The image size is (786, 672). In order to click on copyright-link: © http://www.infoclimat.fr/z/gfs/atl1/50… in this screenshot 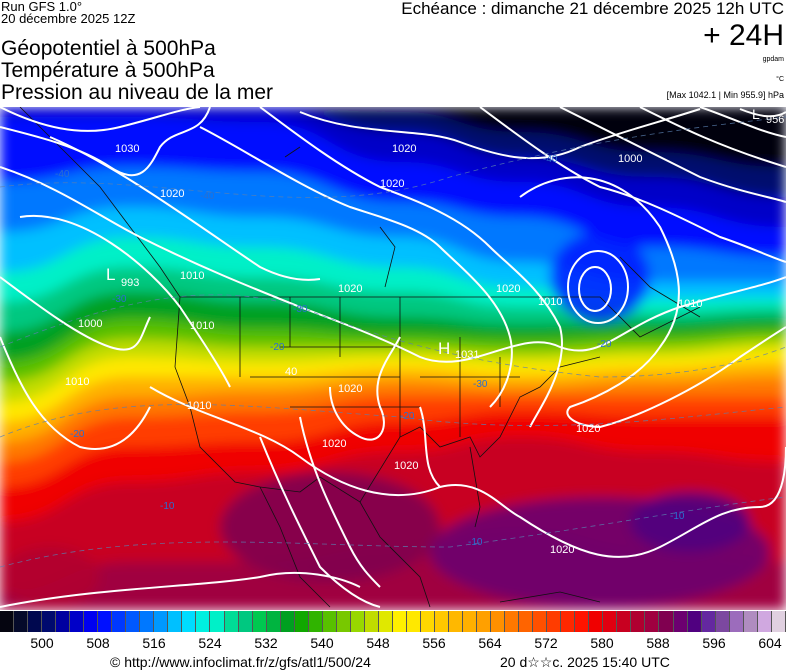, I will do `click(240, 662)`.